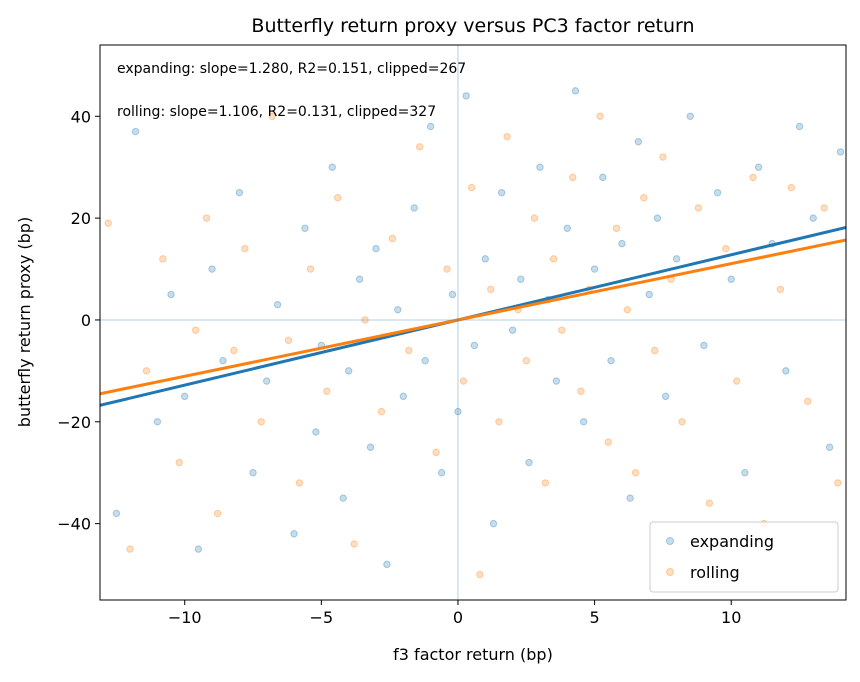 Image resolution: width=860 pixels, height=682 pixels. What do you see at coordinates (732, 541) in the screenshot?
I see `legend-label-expanding: expanding` at bounding box center [732, 541].